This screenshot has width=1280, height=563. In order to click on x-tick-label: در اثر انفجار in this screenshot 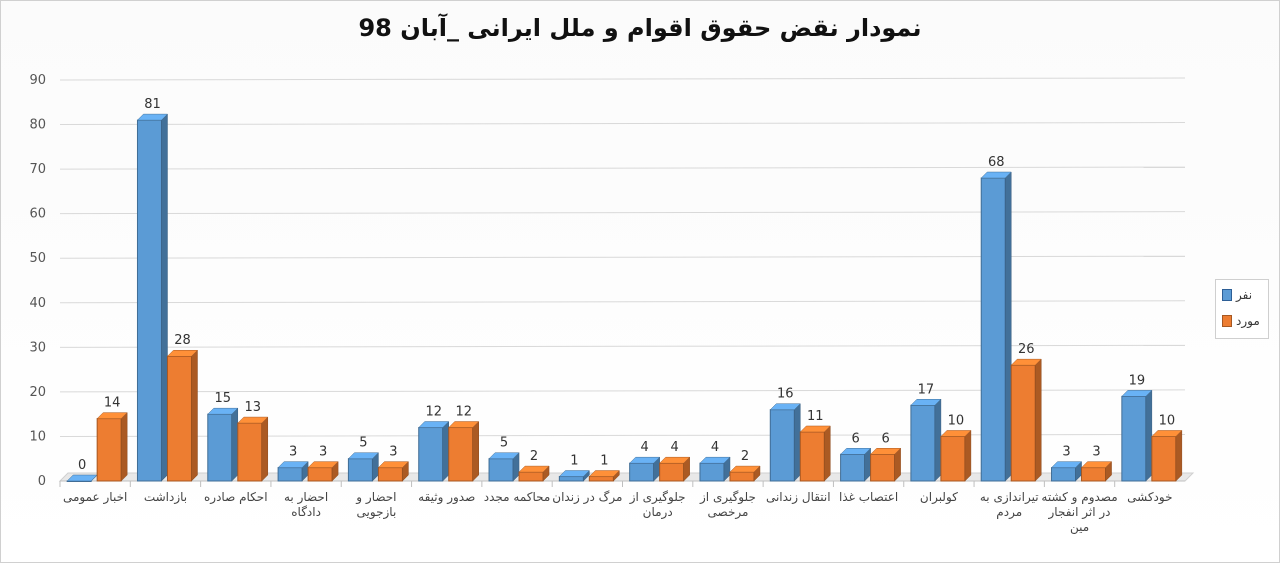, I will do `click(1079, 512)`.